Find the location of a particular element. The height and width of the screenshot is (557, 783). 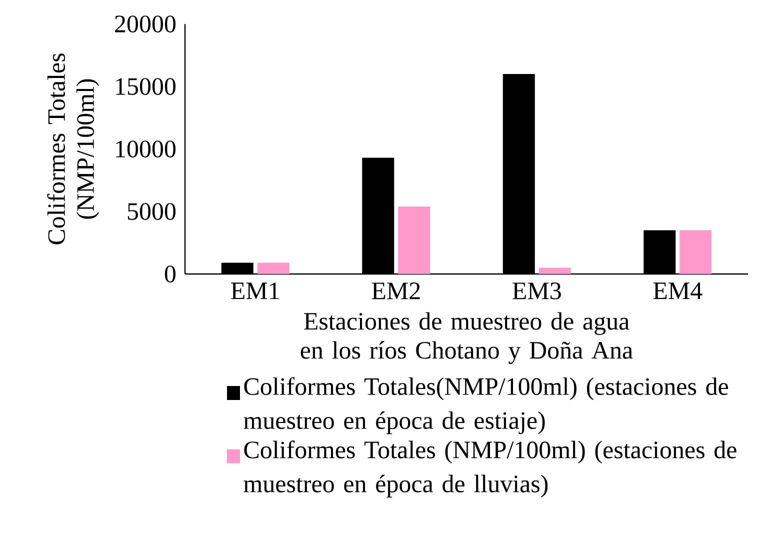

x-tick-label: EM1 is located at coordinates (255, 291).